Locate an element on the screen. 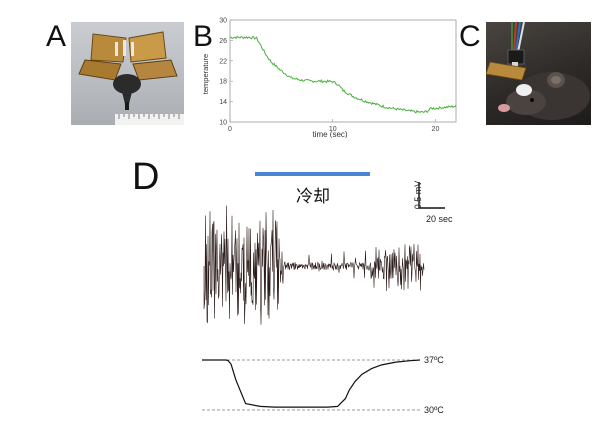 Image resolution: width=614 pixels, height=434 pixels. temperature-label-37: 37ºC is located at coordinates (434, 360).